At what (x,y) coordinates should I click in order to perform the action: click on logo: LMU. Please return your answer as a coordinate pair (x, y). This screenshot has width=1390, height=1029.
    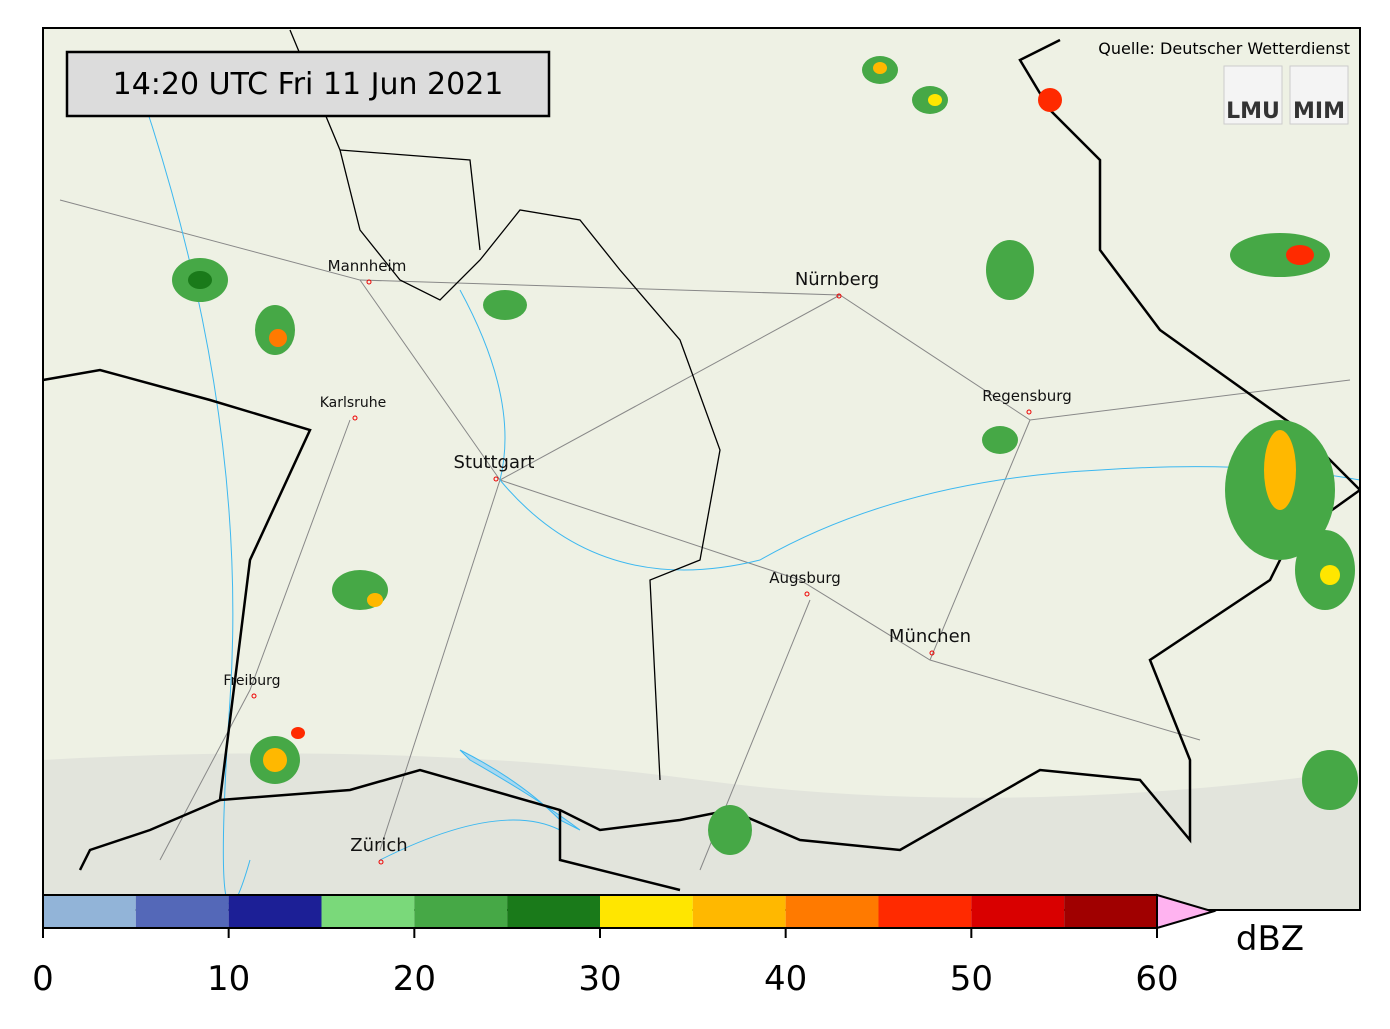
    Looking at the image, I should click on (1253, 111).